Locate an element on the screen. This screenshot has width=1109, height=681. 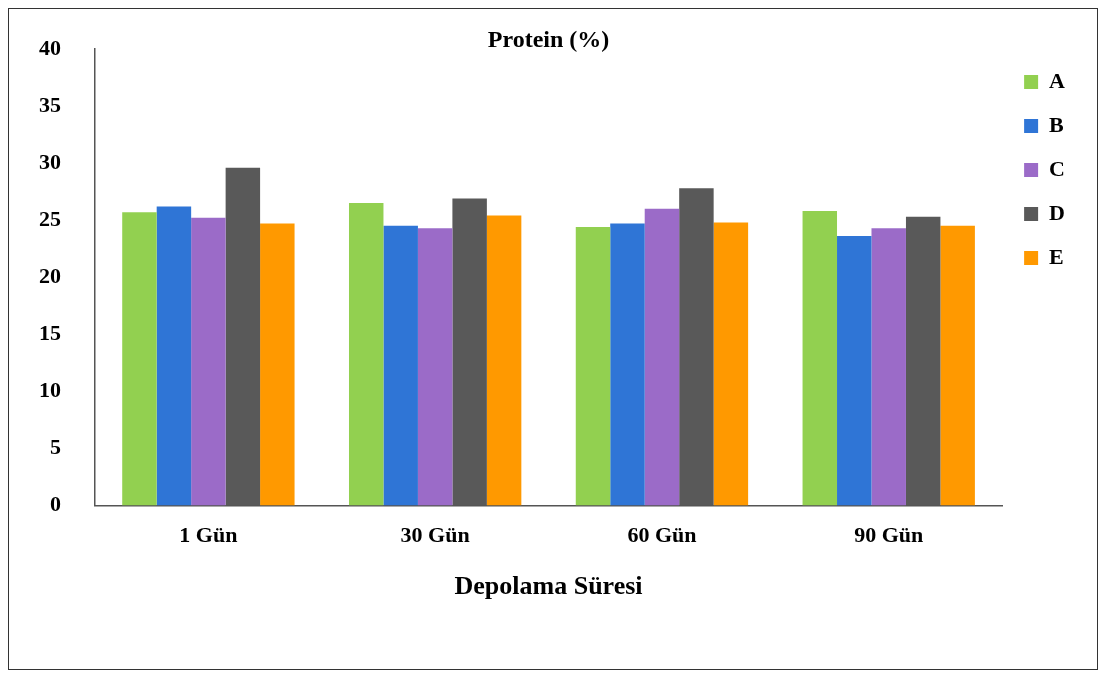
x-tick-label: 60 Gün is located at coordinates (662, 535).